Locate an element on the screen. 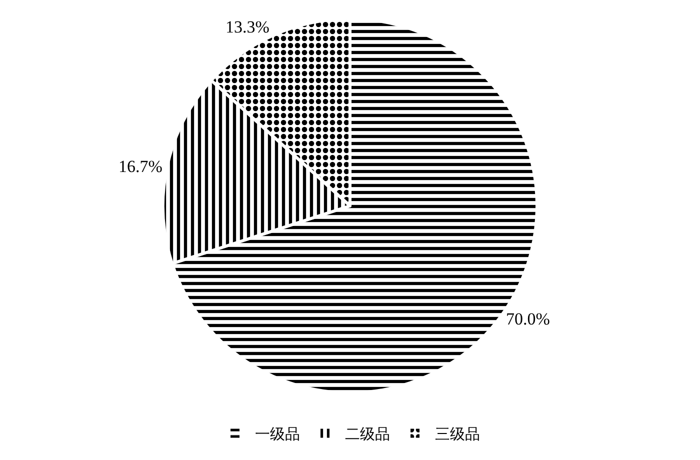 This screenshot has height=460, width=700. legend-label: 二级品 is located at coordinates (367, 434).